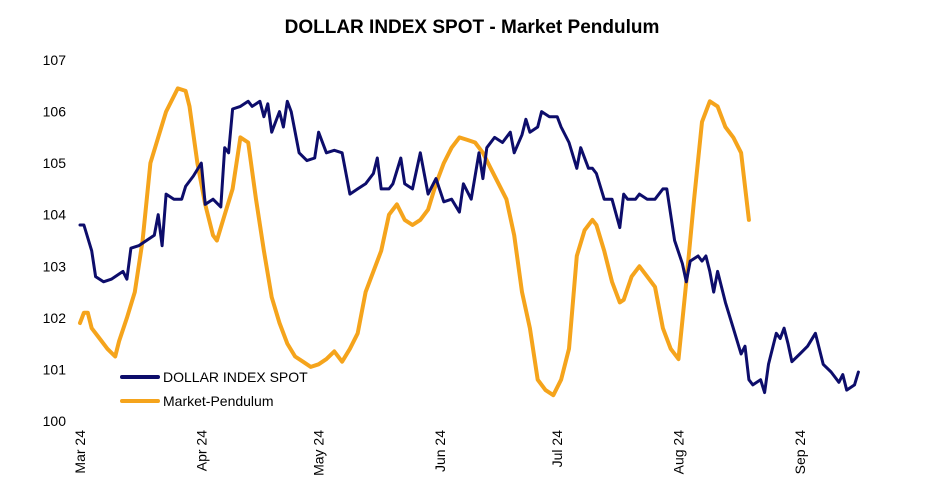 The image size is (945, 500). I want to click on x-tick-label: Jun 24, so click(440, 451).